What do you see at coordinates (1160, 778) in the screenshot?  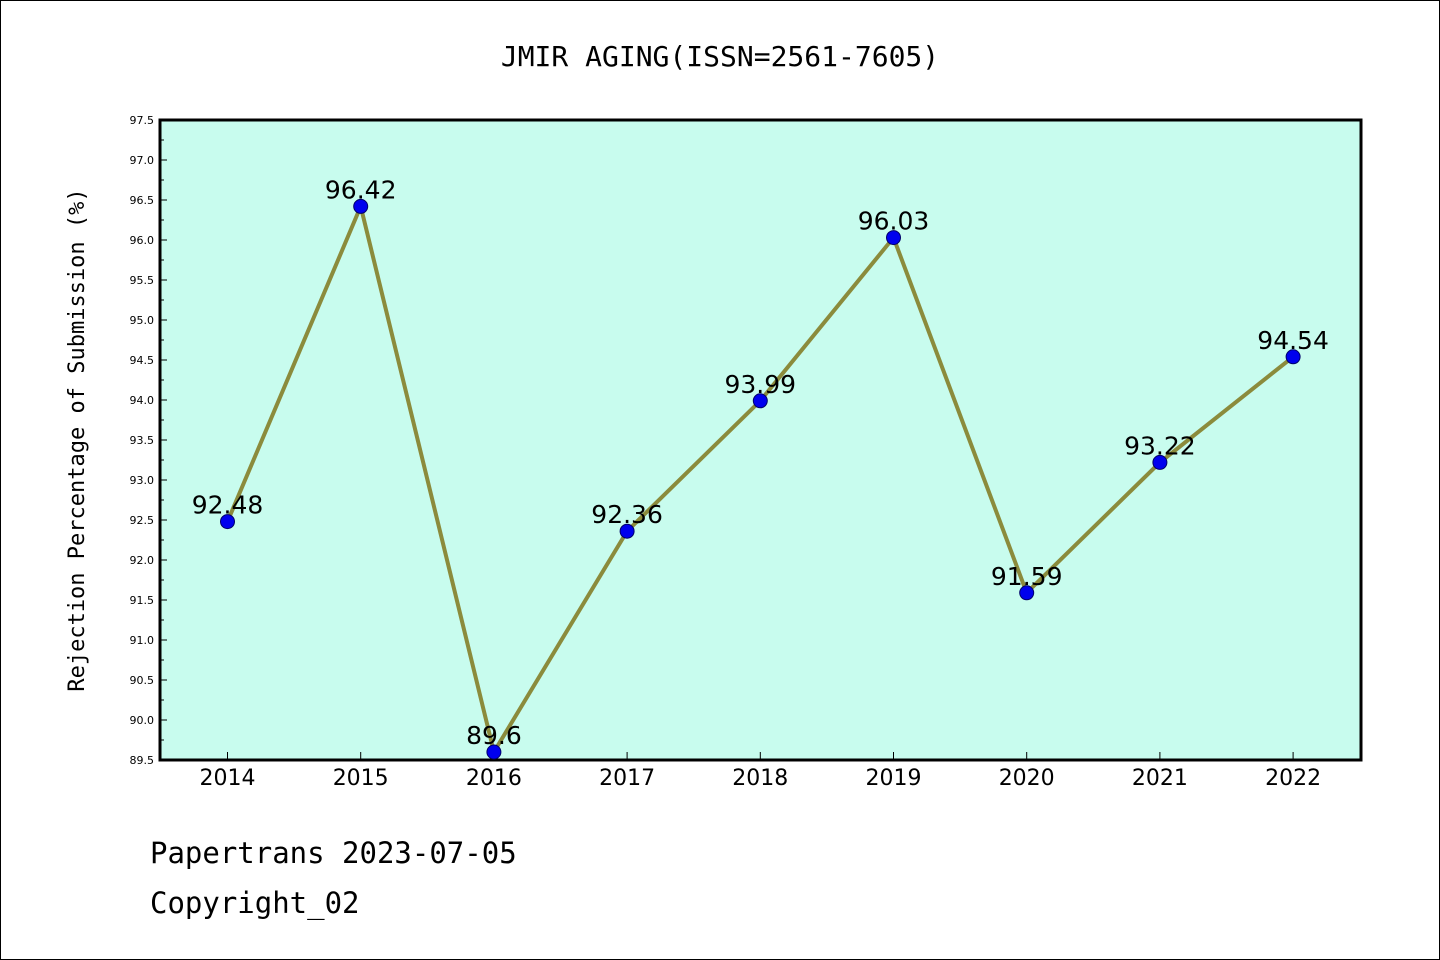 I see `x-tick-label: 2021` at bounding box center [1160, 778].